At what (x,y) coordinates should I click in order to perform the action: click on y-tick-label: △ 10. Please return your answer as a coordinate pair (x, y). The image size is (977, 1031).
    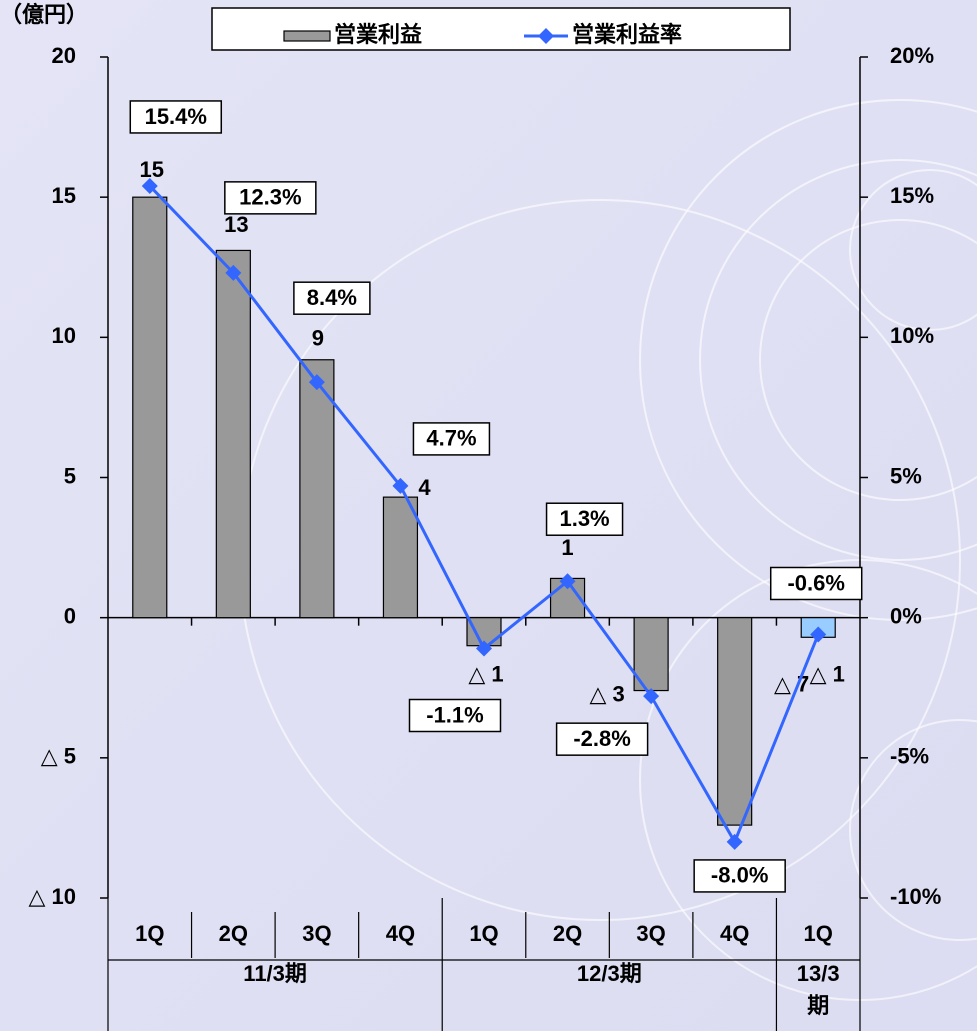
    Looking at the image, I should click on (52, 896).